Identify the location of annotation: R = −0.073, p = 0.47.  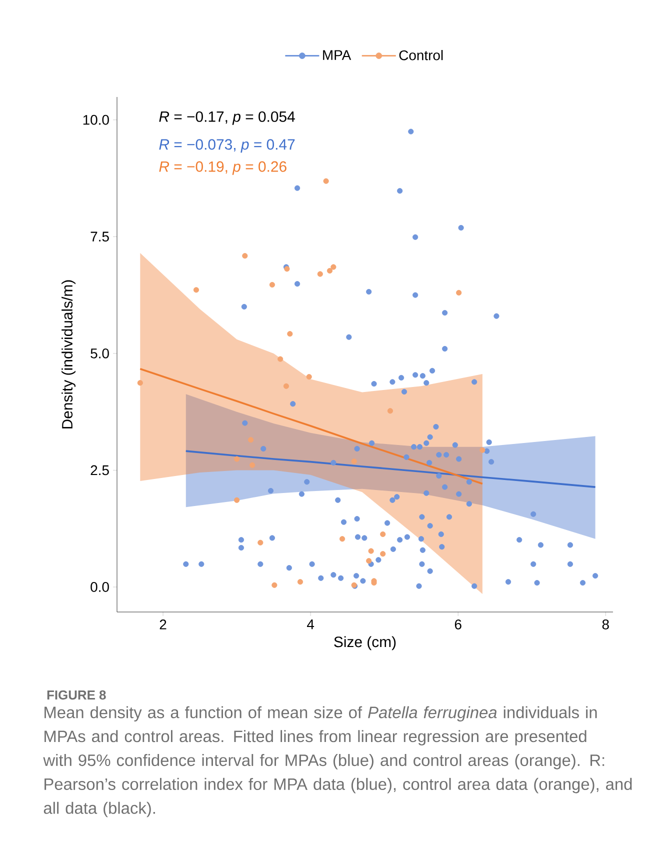
(227, 146).